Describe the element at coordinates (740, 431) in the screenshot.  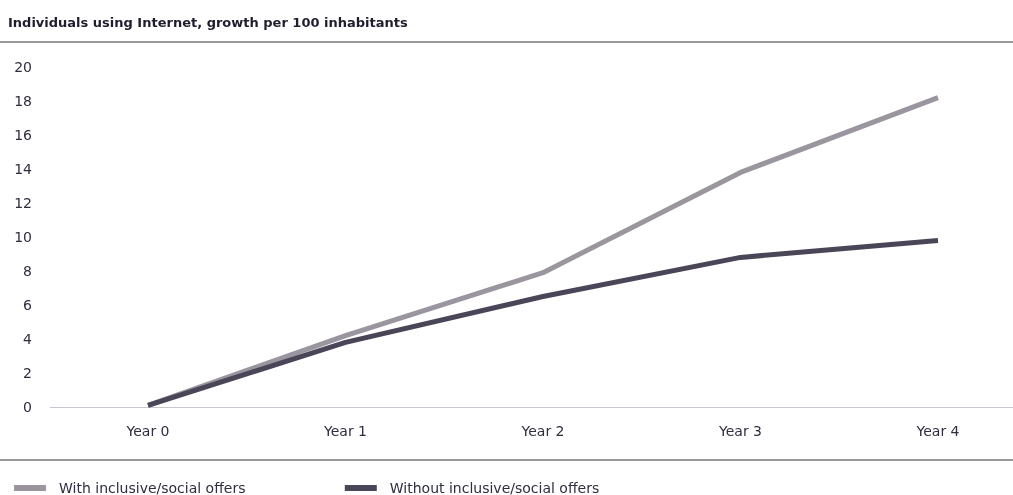
I see `x-tick-label: Year 3` at that location.